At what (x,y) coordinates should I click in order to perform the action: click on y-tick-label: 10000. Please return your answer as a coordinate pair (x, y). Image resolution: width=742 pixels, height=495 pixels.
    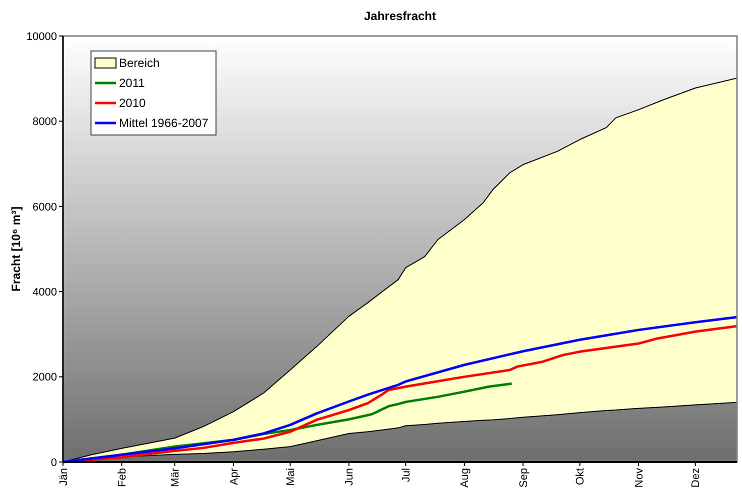
    Looking at the image, I should click on (41, 36).